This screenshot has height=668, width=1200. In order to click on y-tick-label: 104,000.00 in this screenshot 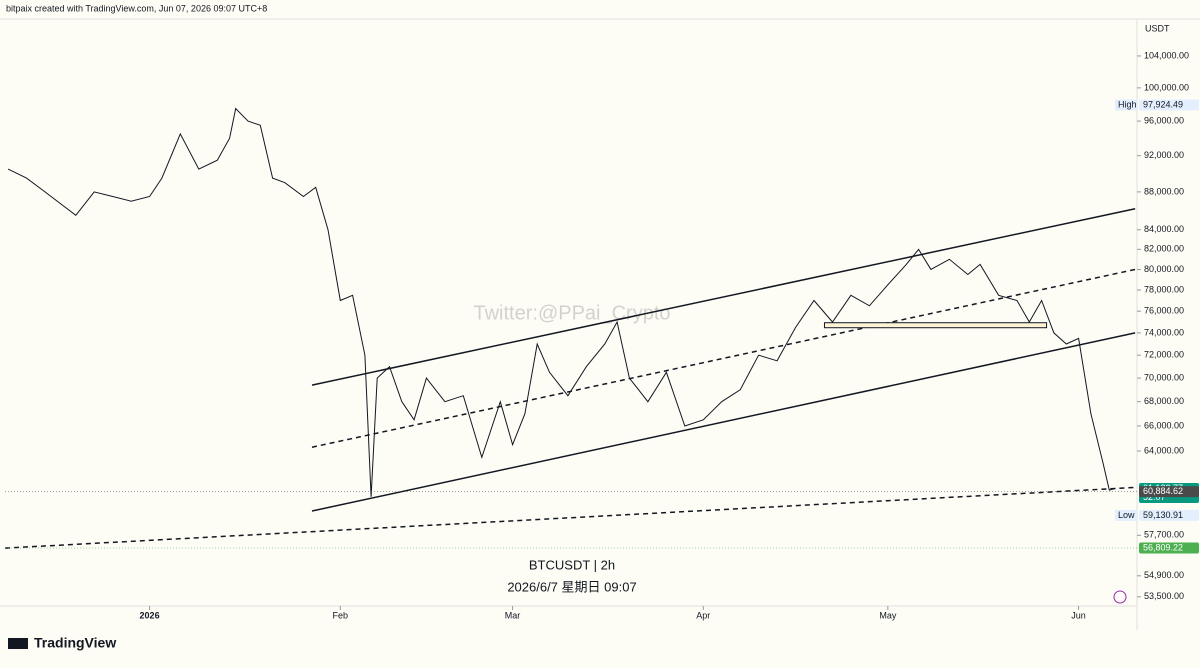, I will do `click(1166, 55)`.